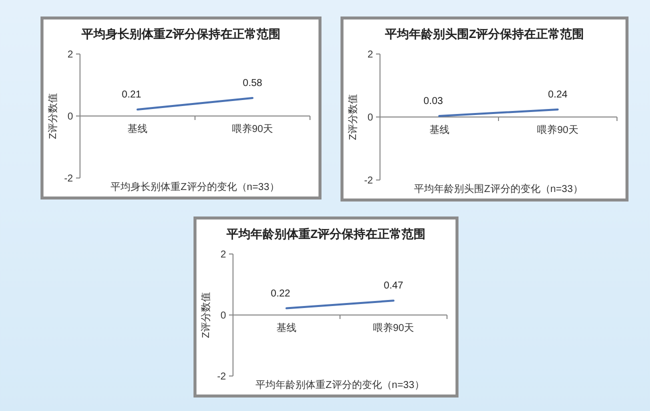 This screenshot has width=650, height=411. What do you see at coordinates (252, 84) in the screenshot?
I see `data-label: 0.58` at bounding box center [252, 84].